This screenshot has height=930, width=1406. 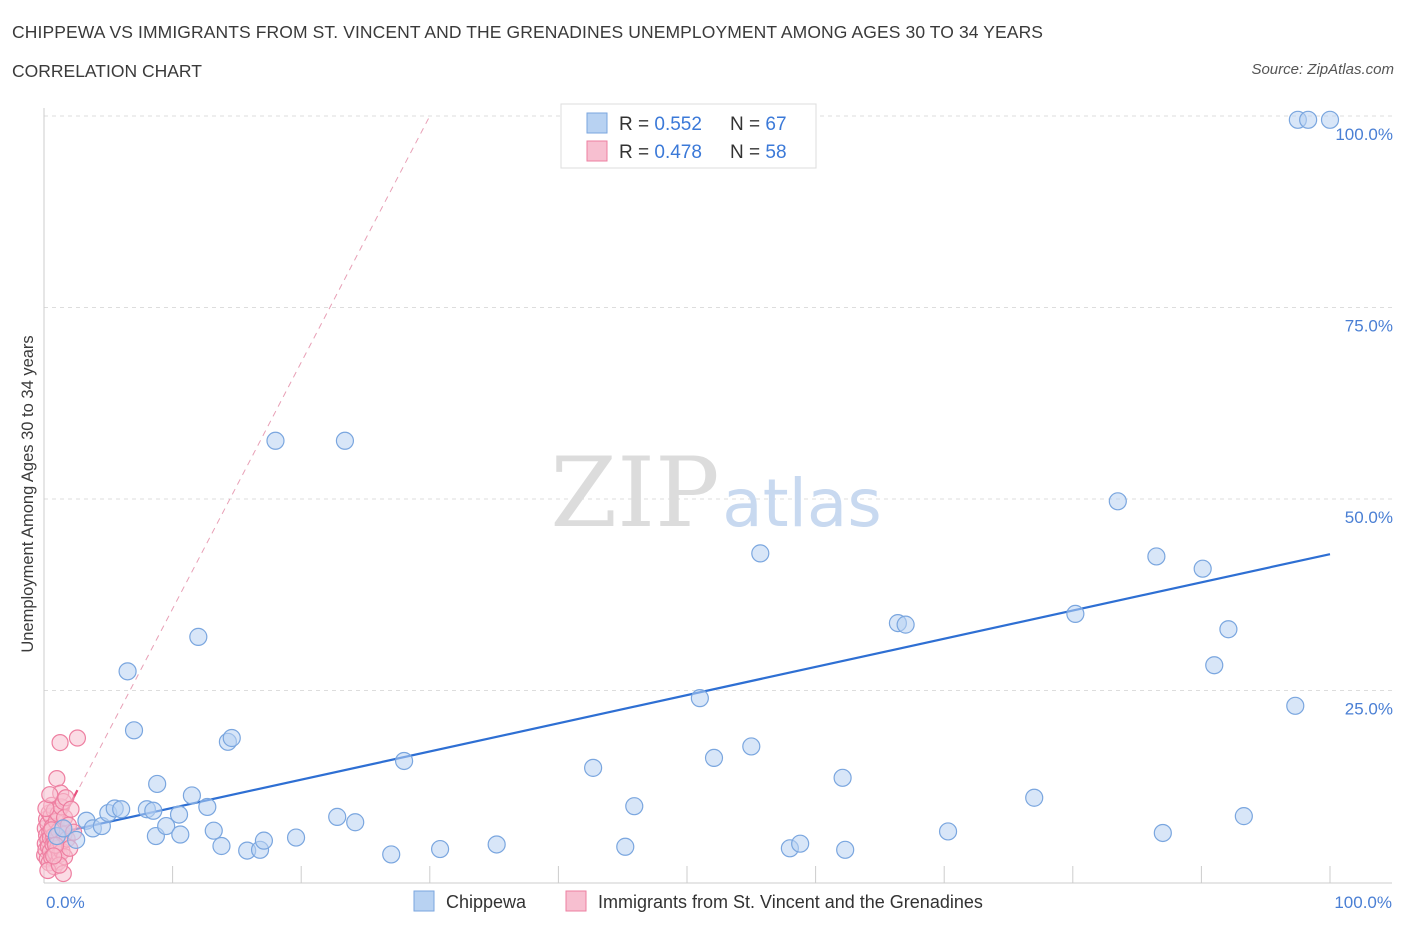 What do you see at coordinates (688, 136) in the screenshot?
I see `legend-stats: R = 0.552 N = 67 R = 0.478 N = 58` at bounding box center [688, 136].